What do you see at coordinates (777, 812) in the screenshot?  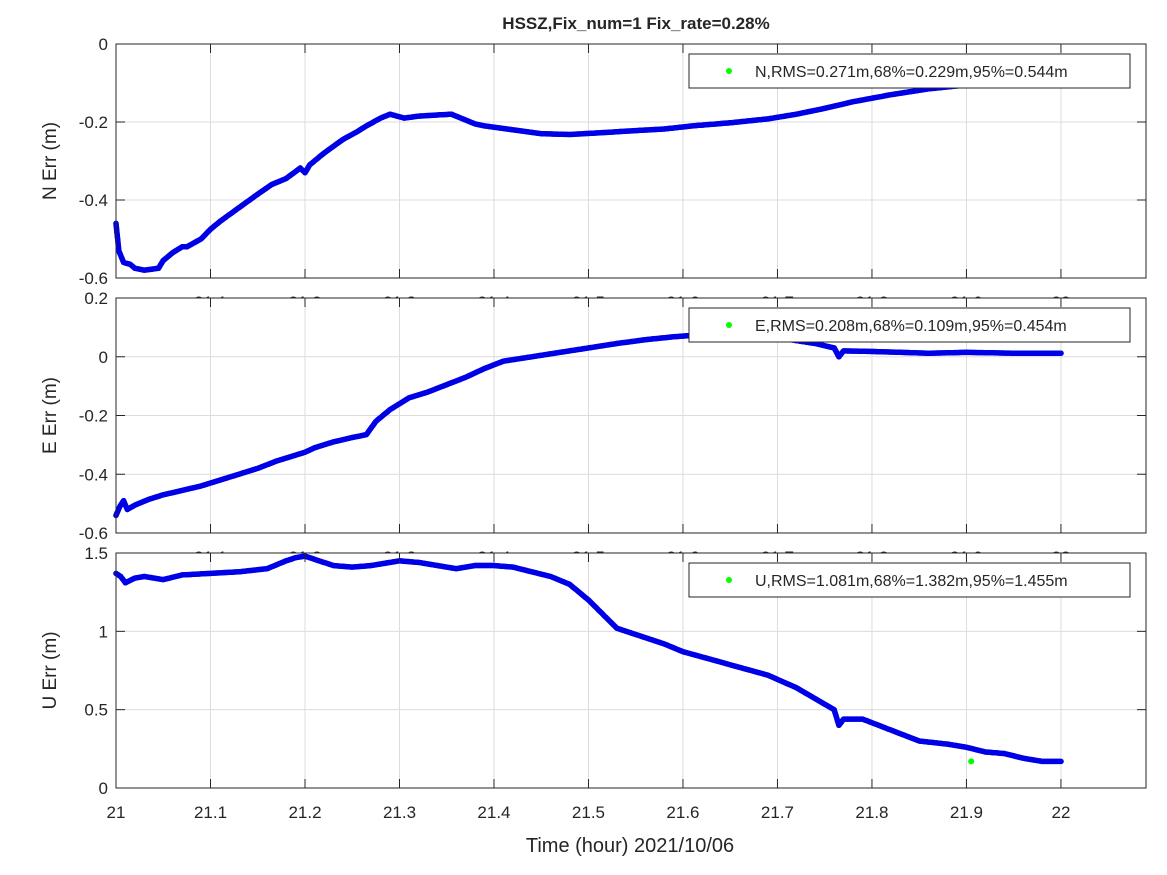 I see `x-tick-label: 21.7` at bounding box center [777, 812].